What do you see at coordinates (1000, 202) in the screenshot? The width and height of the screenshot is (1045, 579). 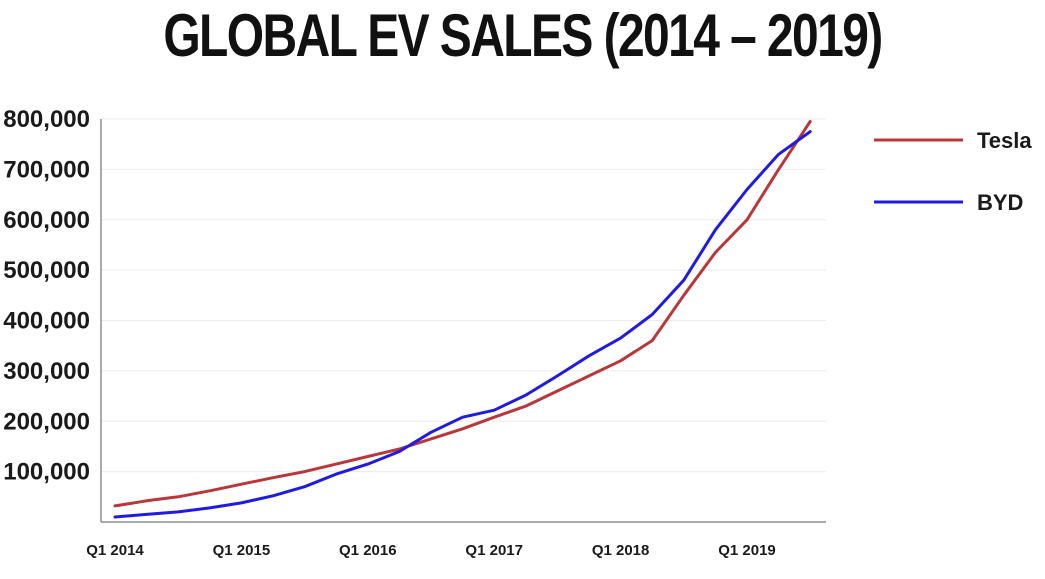 I see `legend-label-byd: BYD` at bounding box center [1000, 202].